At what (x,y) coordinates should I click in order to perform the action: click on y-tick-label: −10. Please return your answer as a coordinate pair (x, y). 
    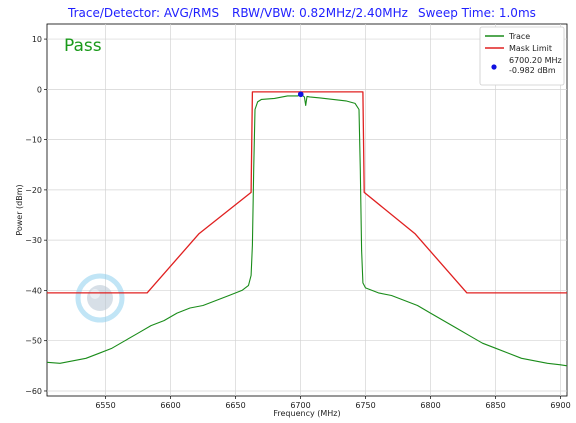
    Looking at the image, I should click on (33, 140).